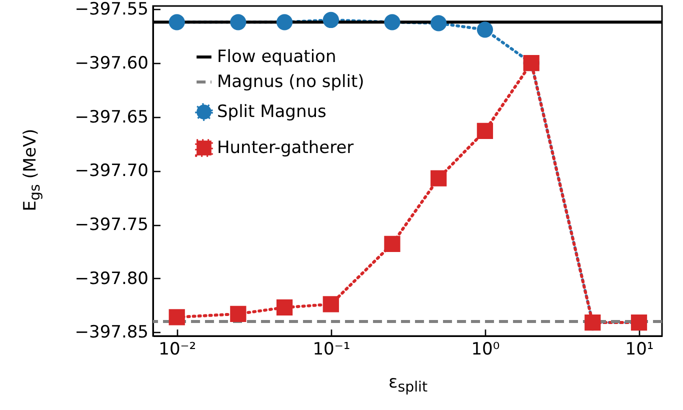 The height and width of the screenshot is (410, 683). What do you see at coordinates (285, 148) in the screenshot?
I see `legend-label: Hunter-gatherer` at bounding box center [285, 148].